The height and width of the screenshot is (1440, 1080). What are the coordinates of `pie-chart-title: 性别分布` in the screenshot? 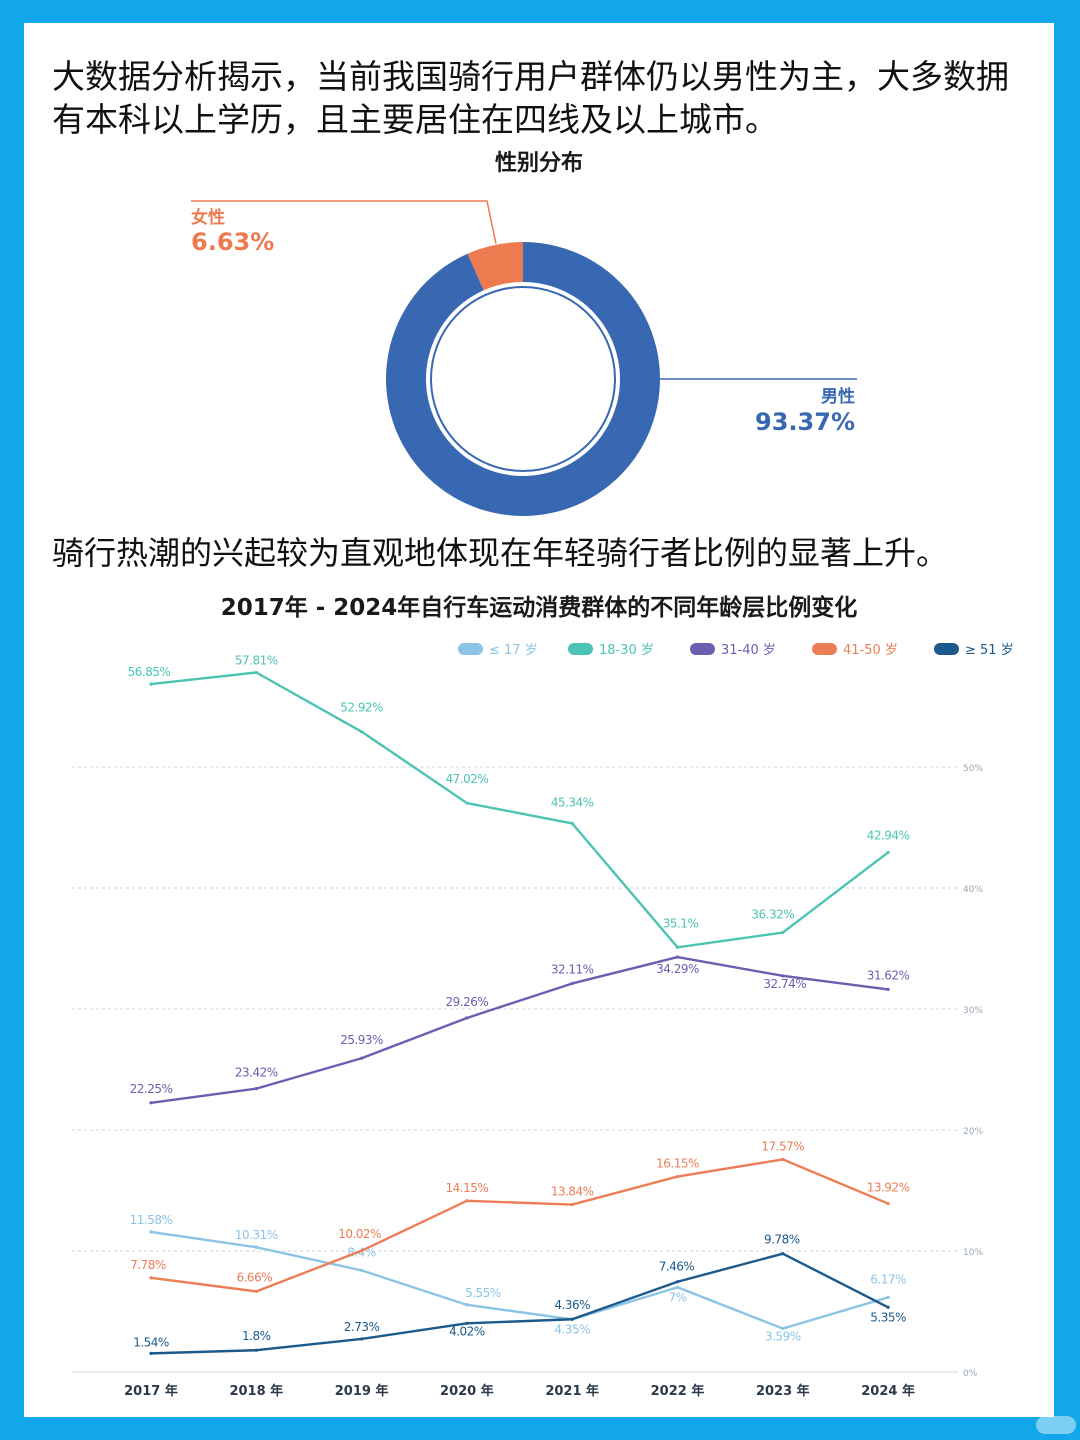 It's located at (538, 163).